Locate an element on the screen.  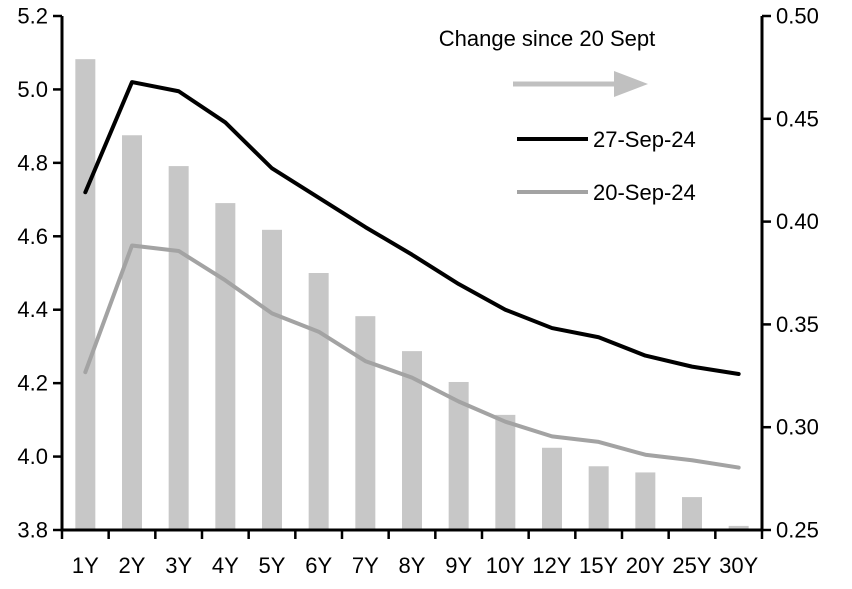
right-axis-tick-label: 0.25 is located at coordinates (797, 530).